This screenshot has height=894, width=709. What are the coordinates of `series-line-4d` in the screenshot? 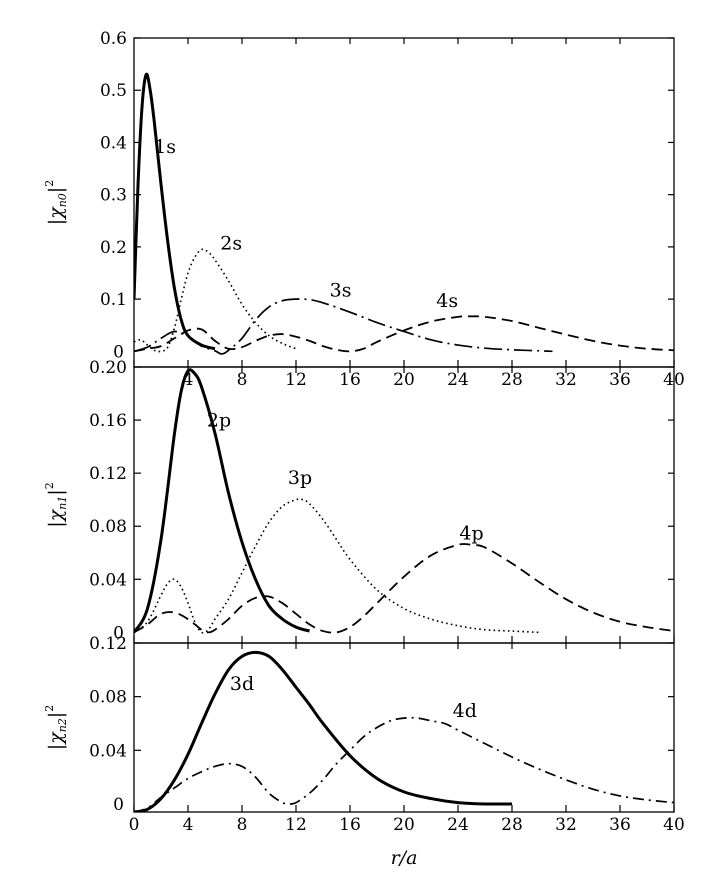 It's located at (404, 764).